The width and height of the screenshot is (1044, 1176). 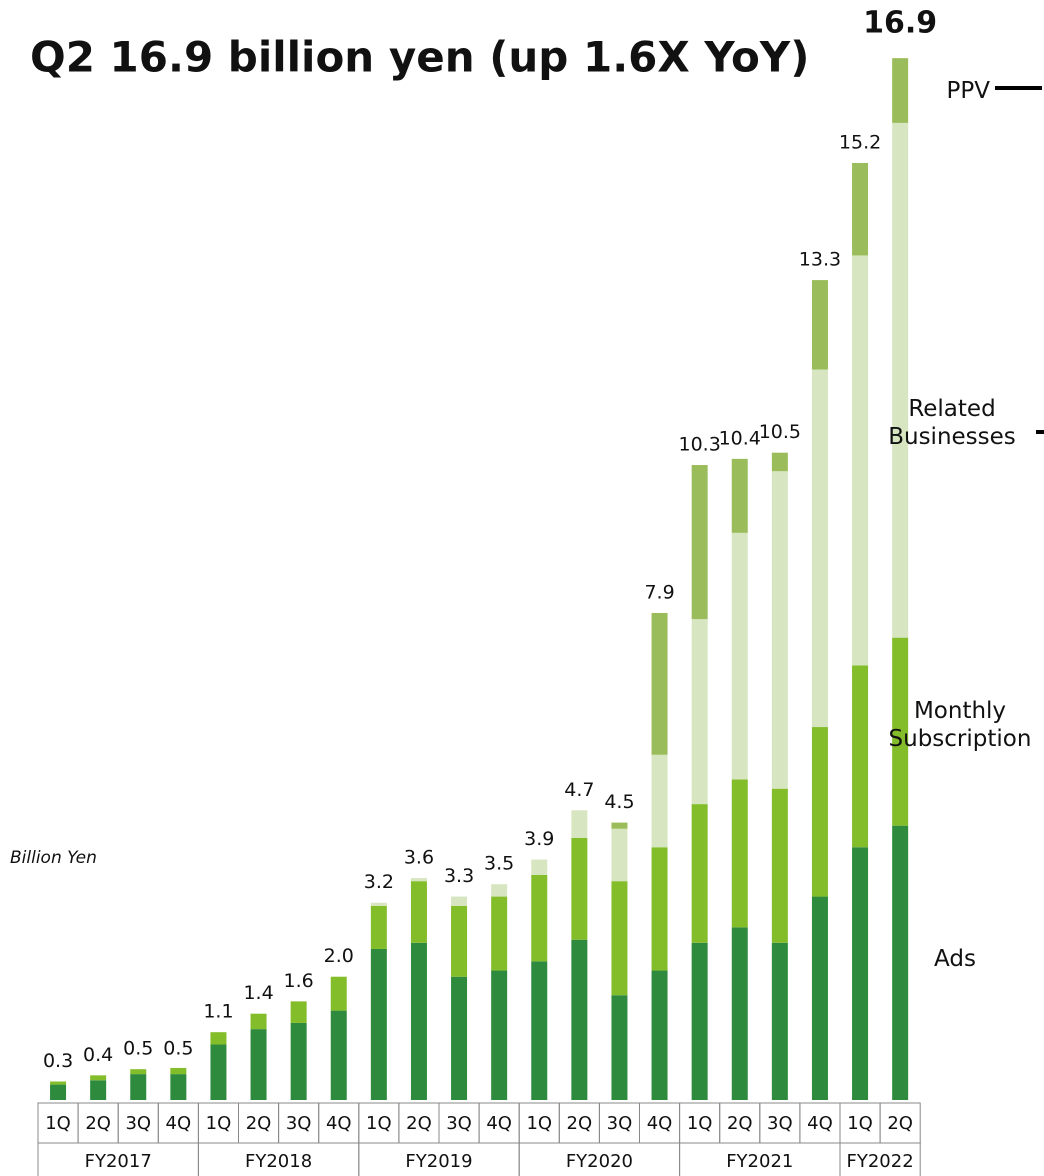 I want to click on group-label: FY2017, so click(x=118, y=1161).